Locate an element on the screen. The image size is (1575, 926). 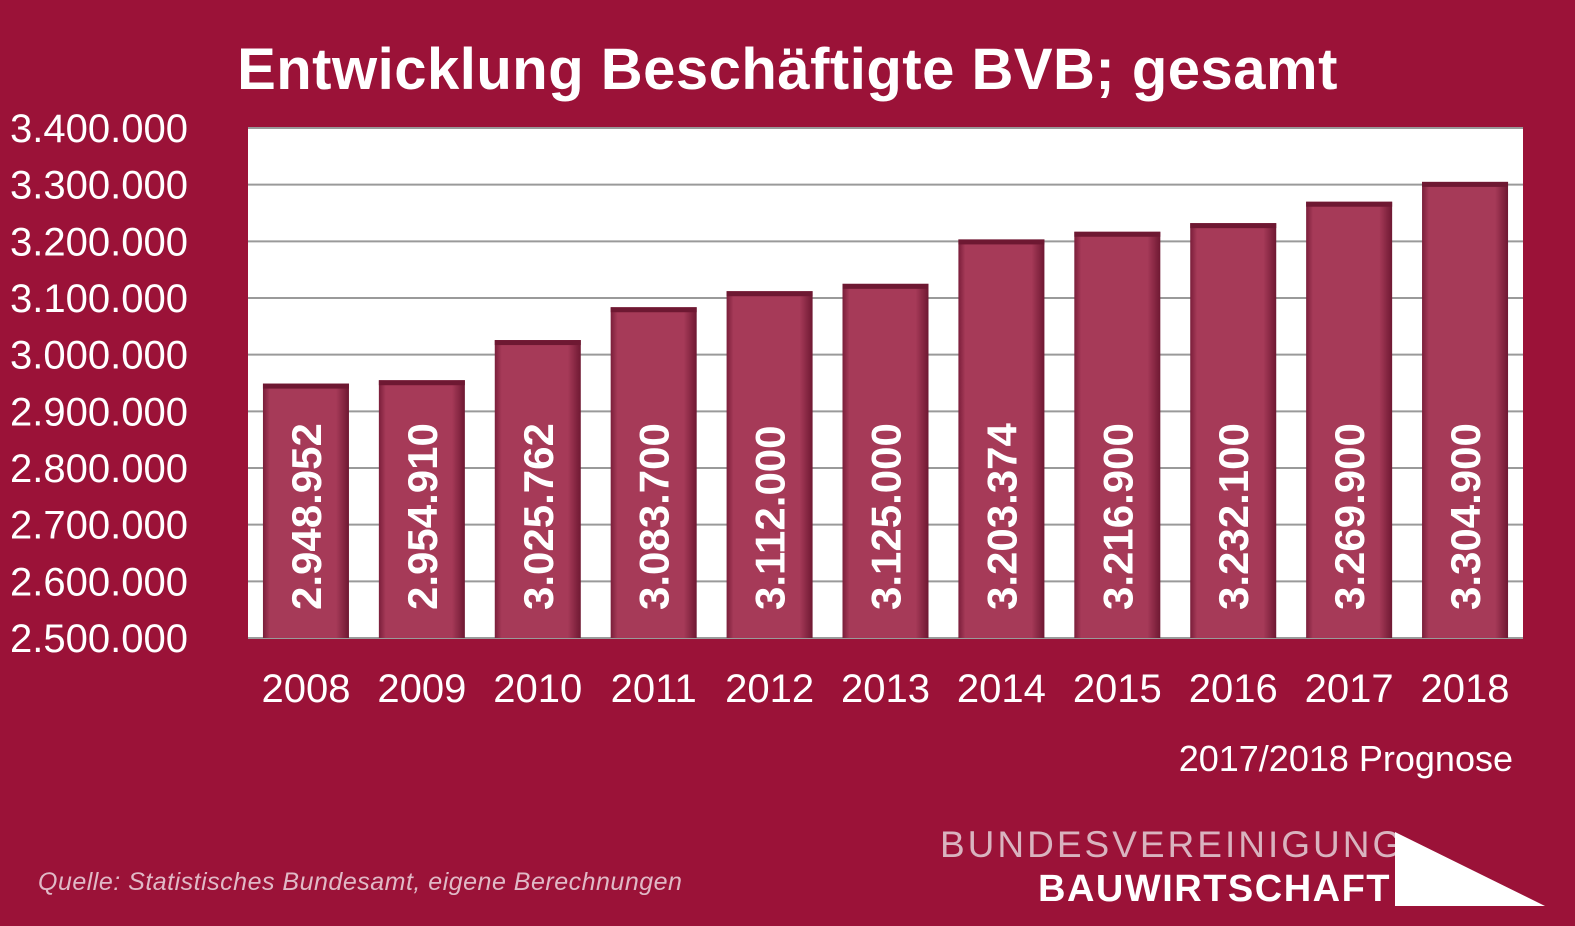
y-tick-label: 3.400.000 is located at coordinates (99, 129).